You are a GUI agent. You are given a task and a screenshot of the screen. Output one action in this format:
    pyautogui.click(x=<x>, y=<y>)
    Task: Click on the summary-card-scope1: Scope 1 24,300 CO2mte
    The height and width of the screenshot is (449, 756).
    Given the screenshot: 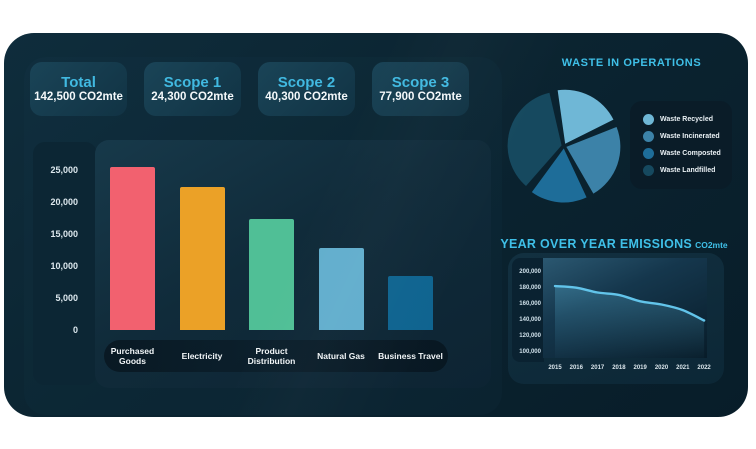 What is the action you would take?
    pyautogui.click(x=192, y=89)
    